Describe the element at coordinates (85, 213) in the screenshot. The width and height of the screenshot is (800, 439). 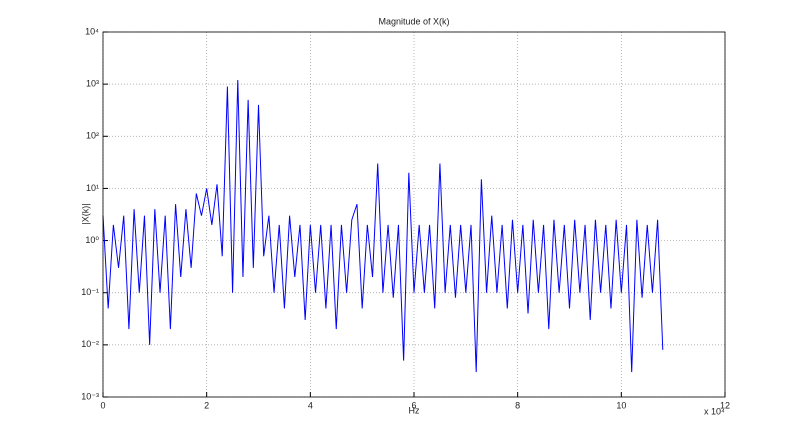
I see `y-axis-label: |X(k)|` at that location.